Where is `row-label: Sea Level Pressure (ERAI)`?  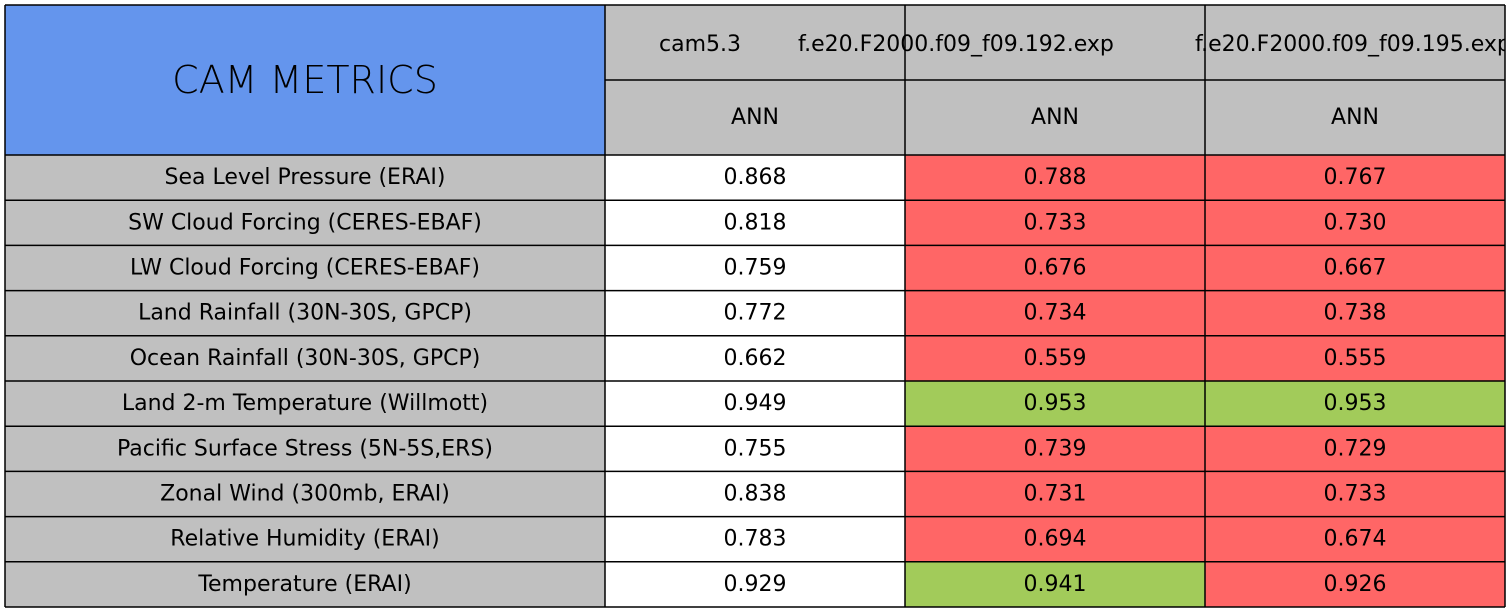
row-label: Sea Level Pressure (ERAI) is located at coordinates (305, 177).